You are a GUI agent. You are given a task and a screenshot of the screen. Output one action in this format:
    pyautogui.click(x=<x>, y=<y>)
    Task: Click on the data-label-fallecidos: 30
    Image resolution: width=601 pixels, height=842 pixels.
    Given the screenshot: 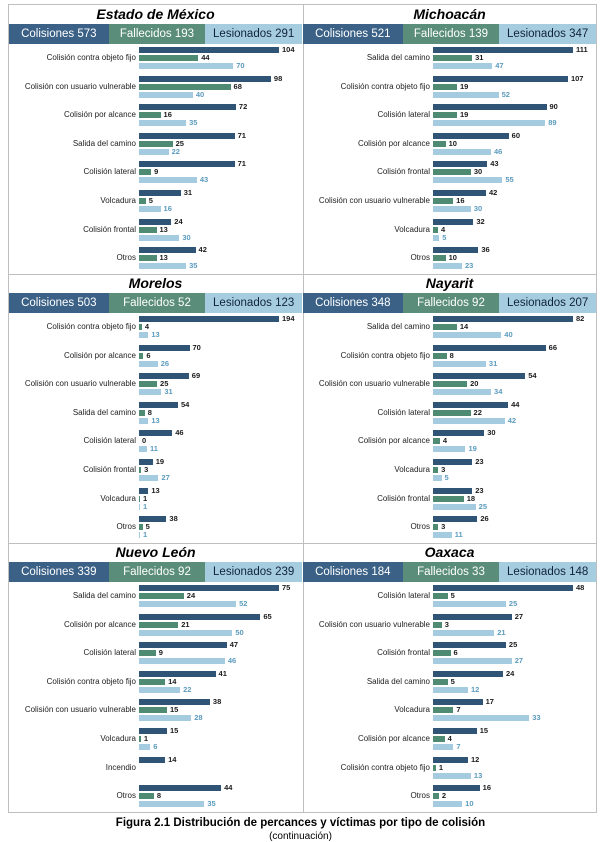 What is the action you would take?
    pyautogui.click(x=478, y=172)
    